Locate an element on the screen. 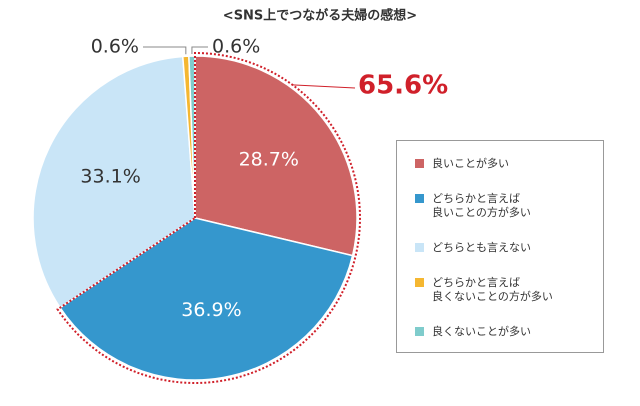  legend-item: 良くないことが多い is located at coordinates (509, 332).